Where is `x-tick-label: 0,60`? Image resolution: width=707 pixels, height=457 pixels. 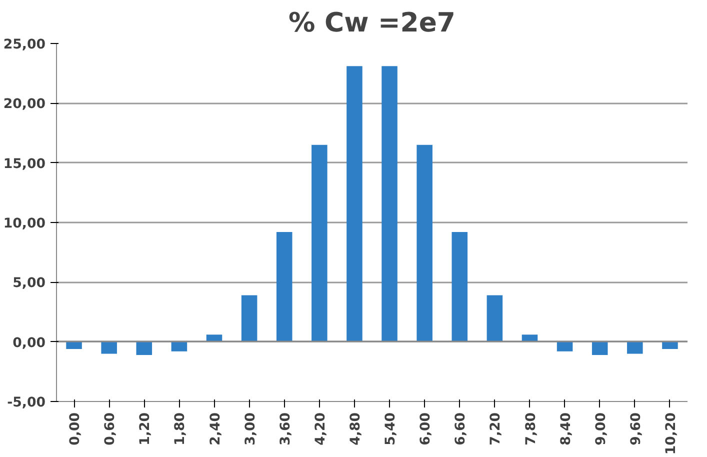
x-tick-label: 0,60 is located at coordinates (110, 429).